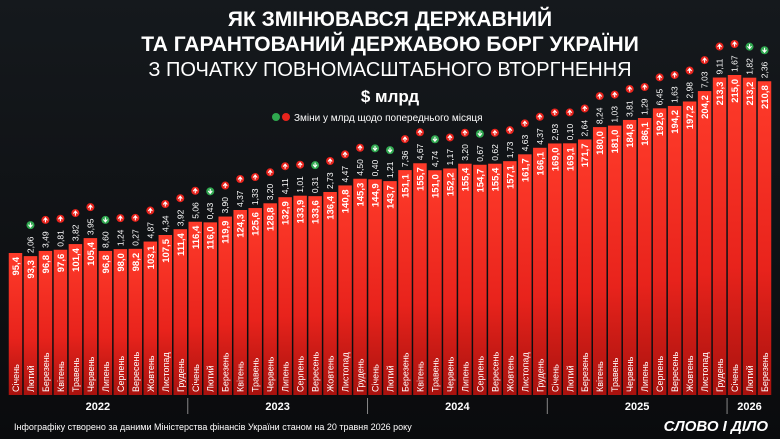 The height and width of the screenshot is (439, 780). Describe the element at coordinates (98, 407) in the screenshot. I see `year-label: 2022` at that location.